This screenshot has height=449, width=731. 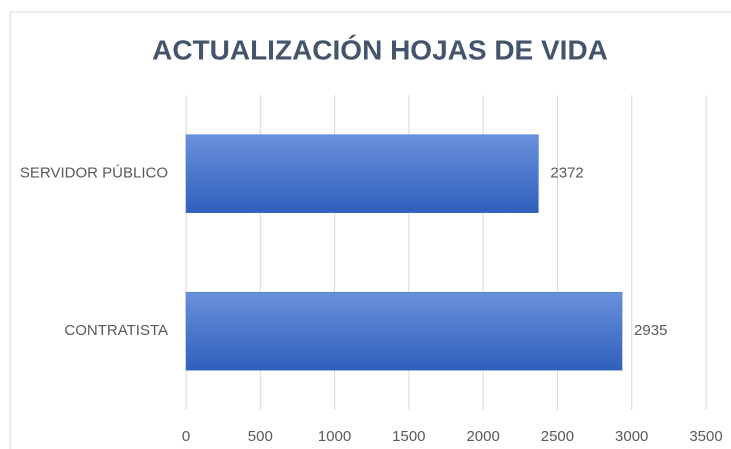 I want to click on x-tick-label: 1000, so click(x=334, y=436).